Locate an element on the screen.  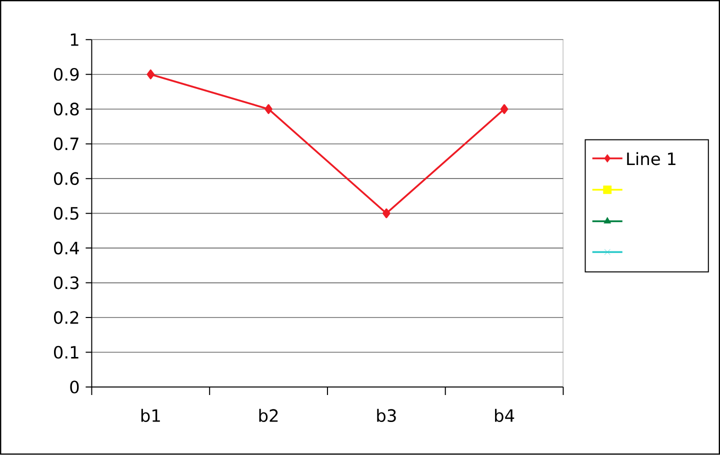
y-tick-label: 0.7 is located at coordinates (66, 144).